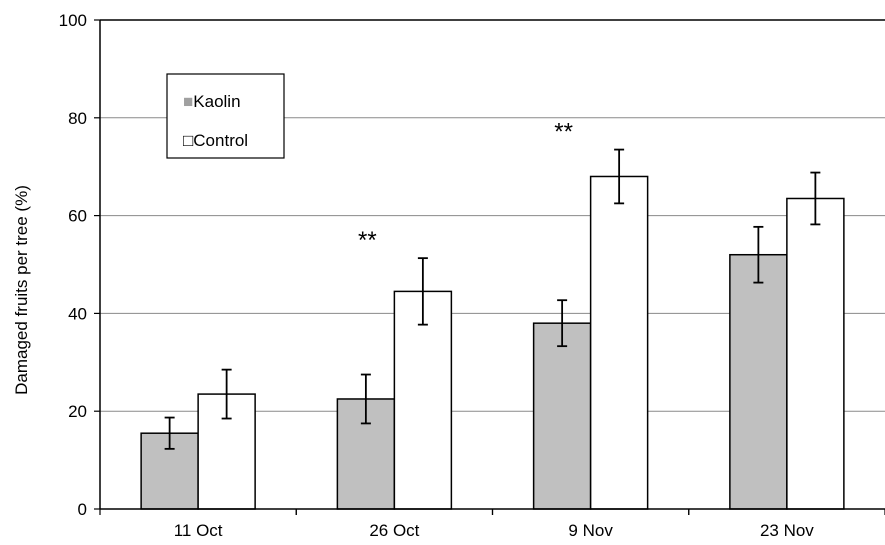  Describe the element at coordinates (198, 530) in the screenshot. I see `x-tick-label: 11 Oct` at that location.